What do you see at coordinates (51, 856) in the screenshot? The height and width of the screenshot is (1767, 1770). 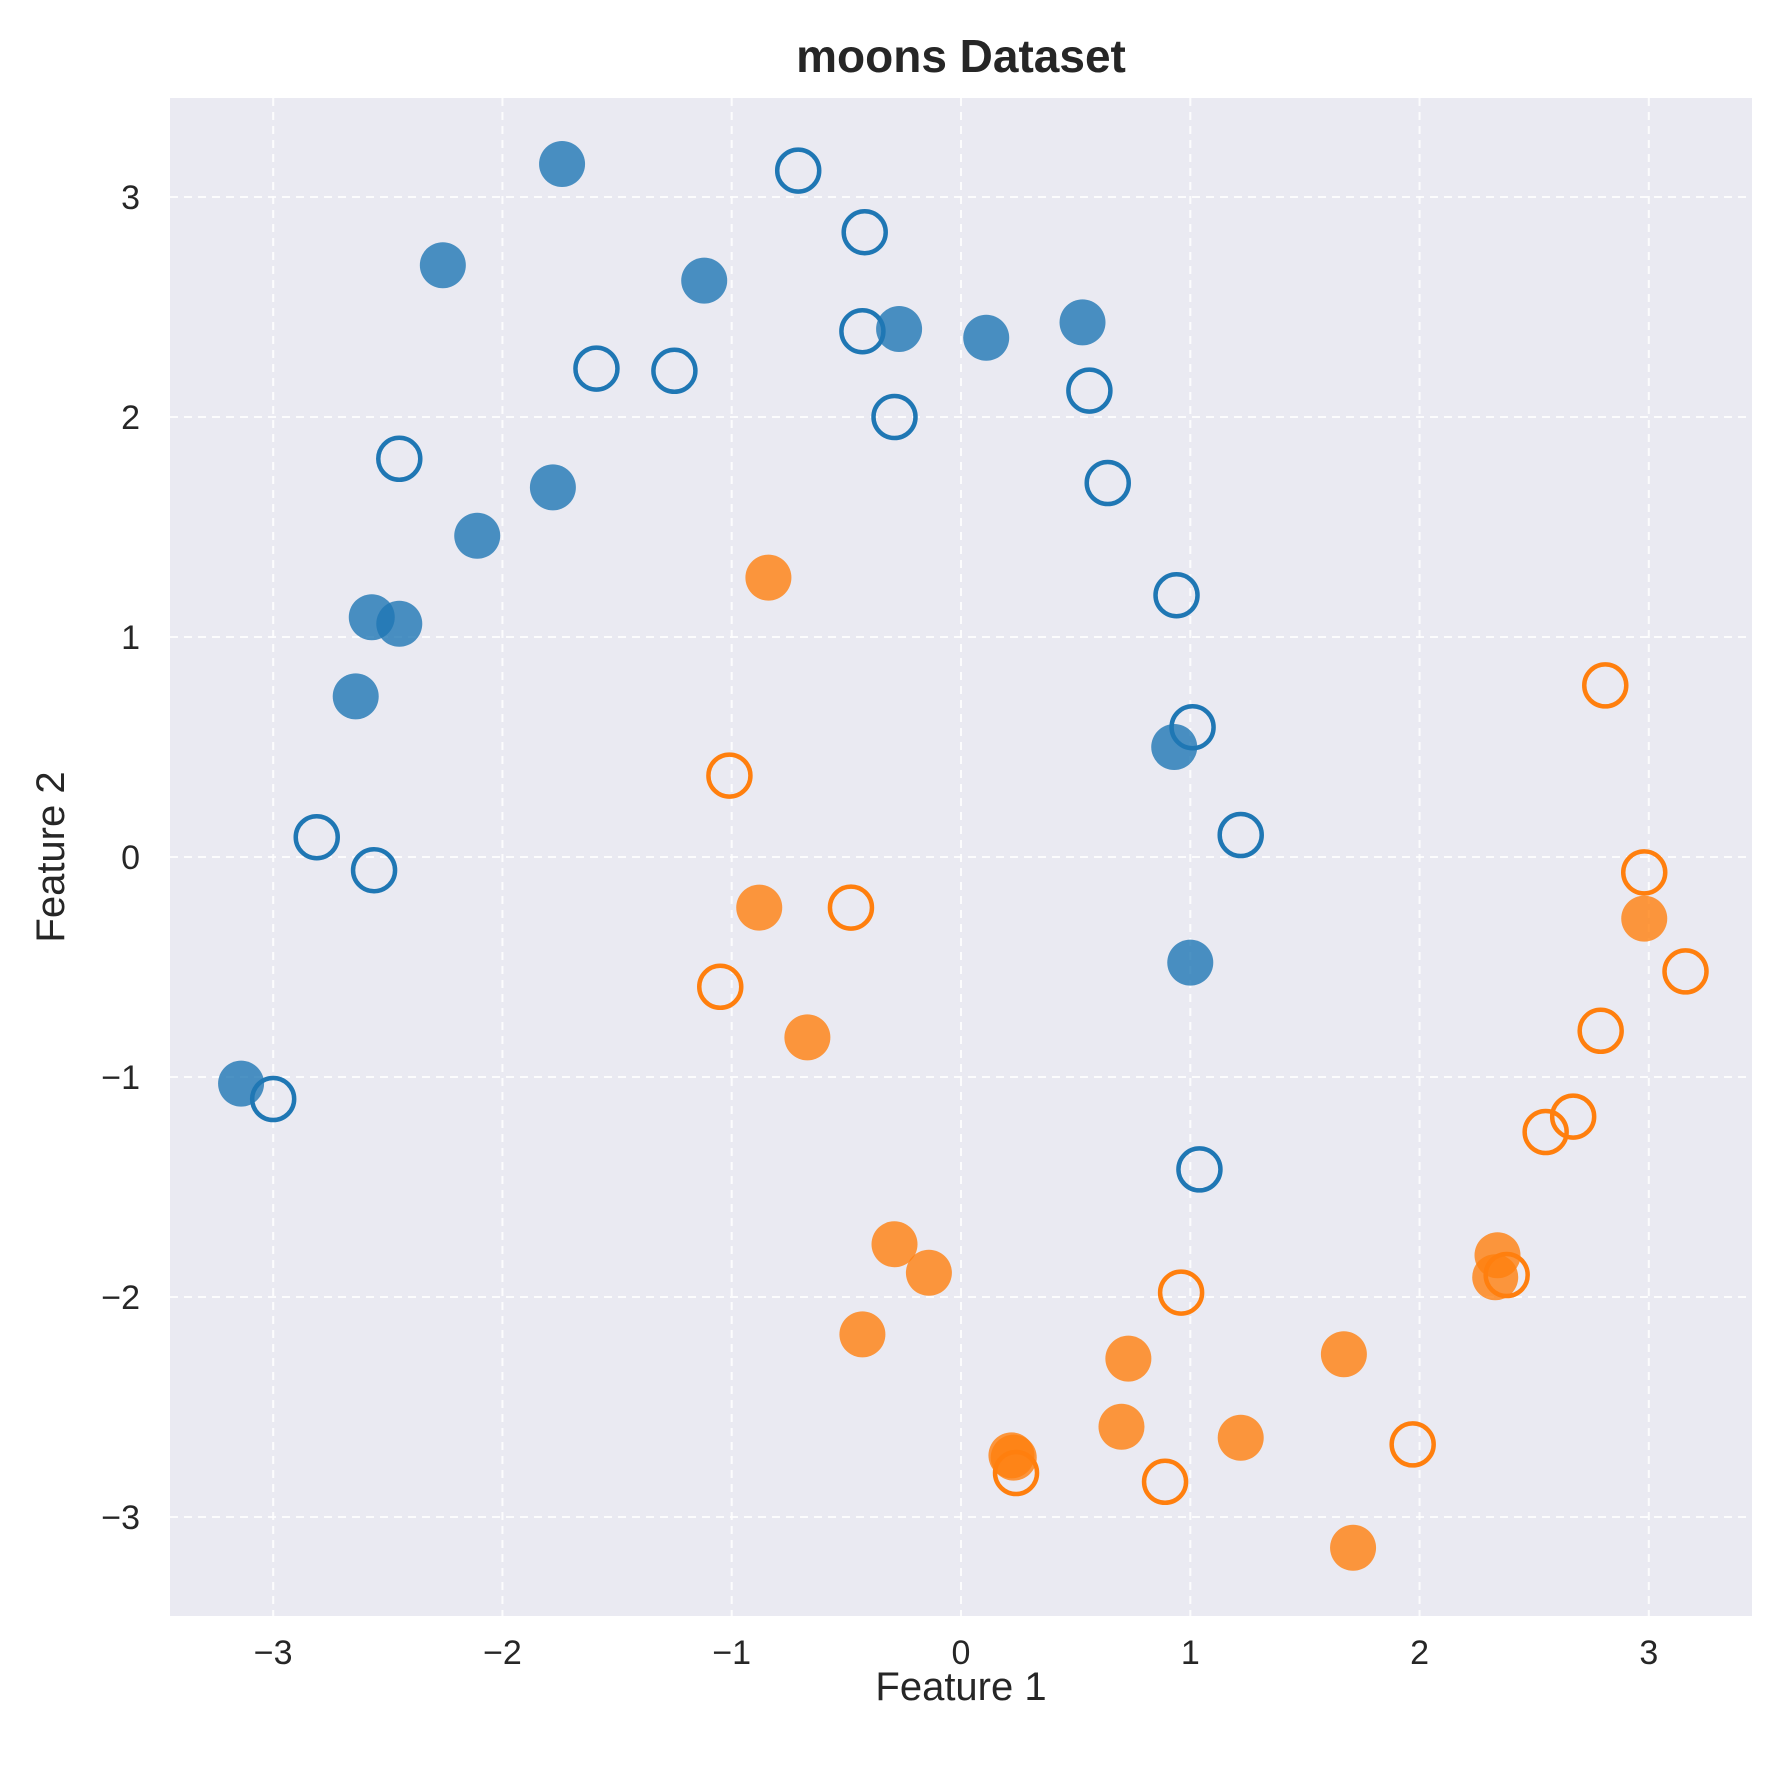 I see `y-axis-label: Feature 2` at bounding box center [51, 856].